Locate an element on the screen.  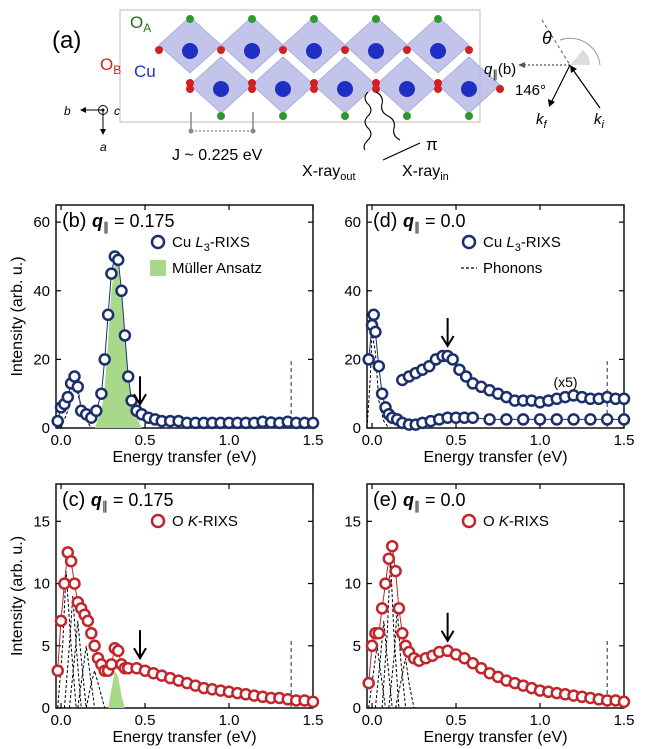
ansatz-fill is located at coordinates (118, 345).